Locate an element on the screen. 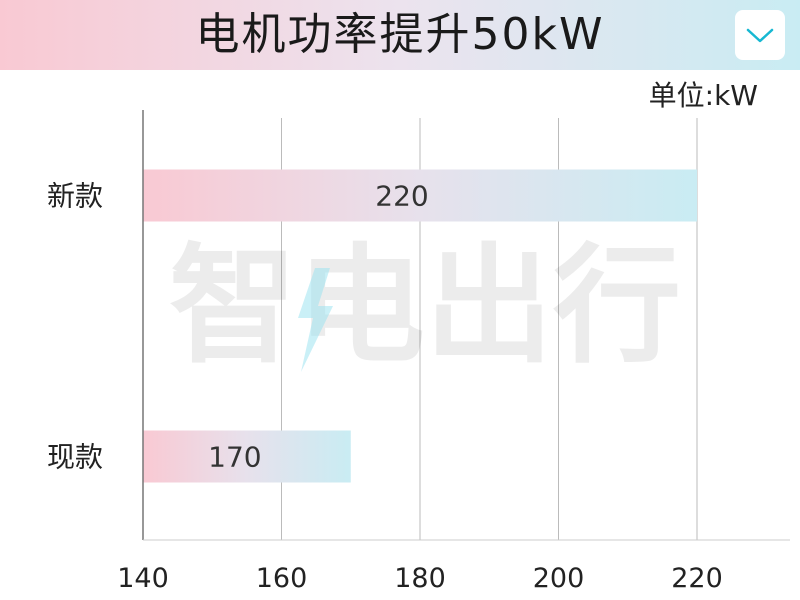 This screenshot has height=600, width=800. x-tick-label: 200 is located at coordinates (559, 578).